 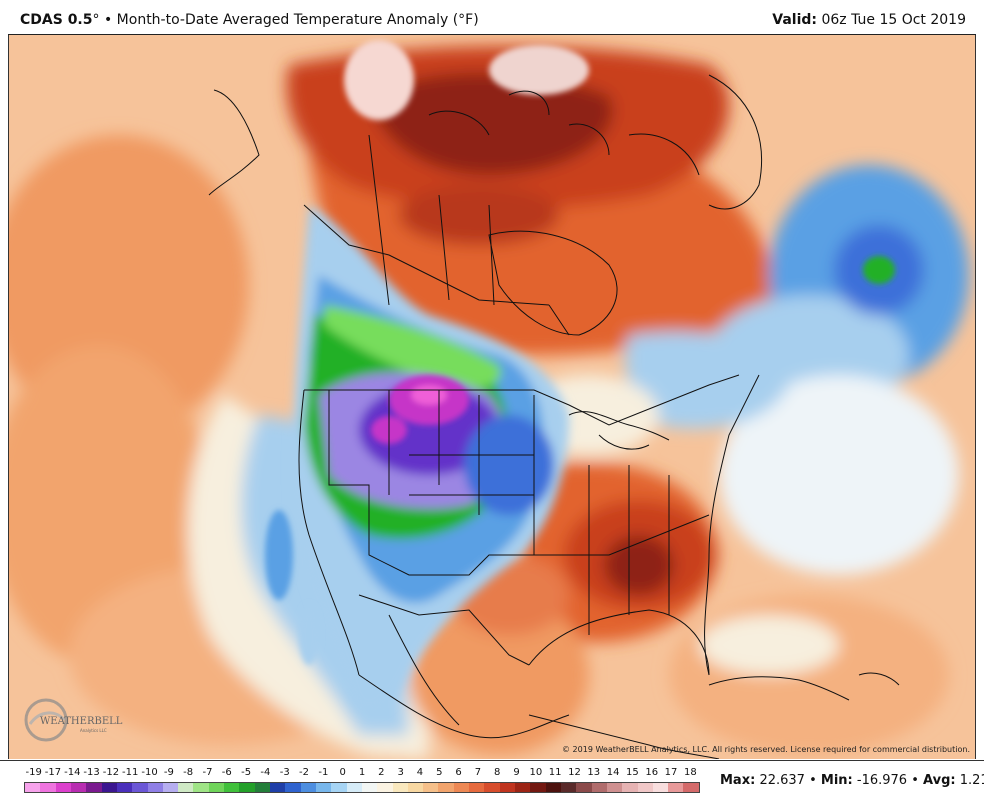 What do you see at coordinates (553, 283) in the screenshot?
I see `hudson-bay` at bounding box center [553, 283].